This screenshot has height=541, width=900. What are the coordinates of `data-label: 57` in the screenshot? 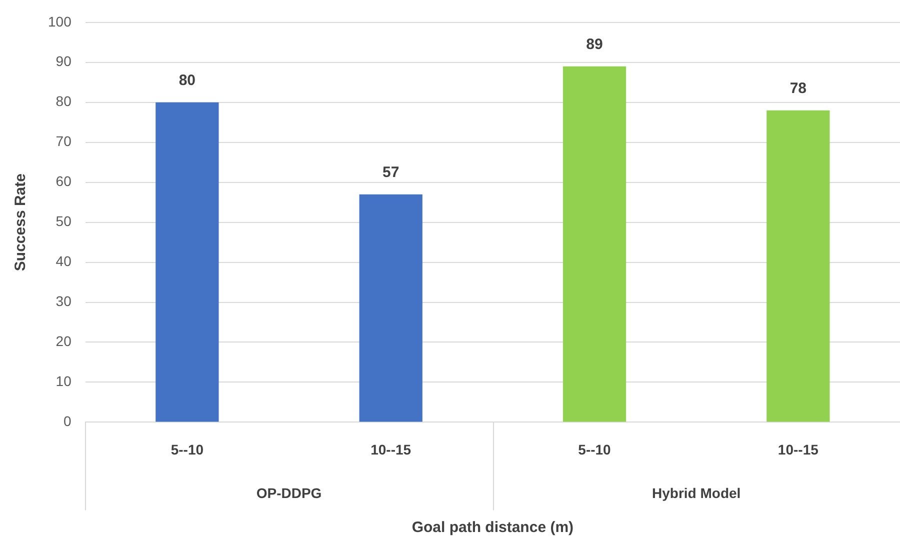 It's located at (391, 172).